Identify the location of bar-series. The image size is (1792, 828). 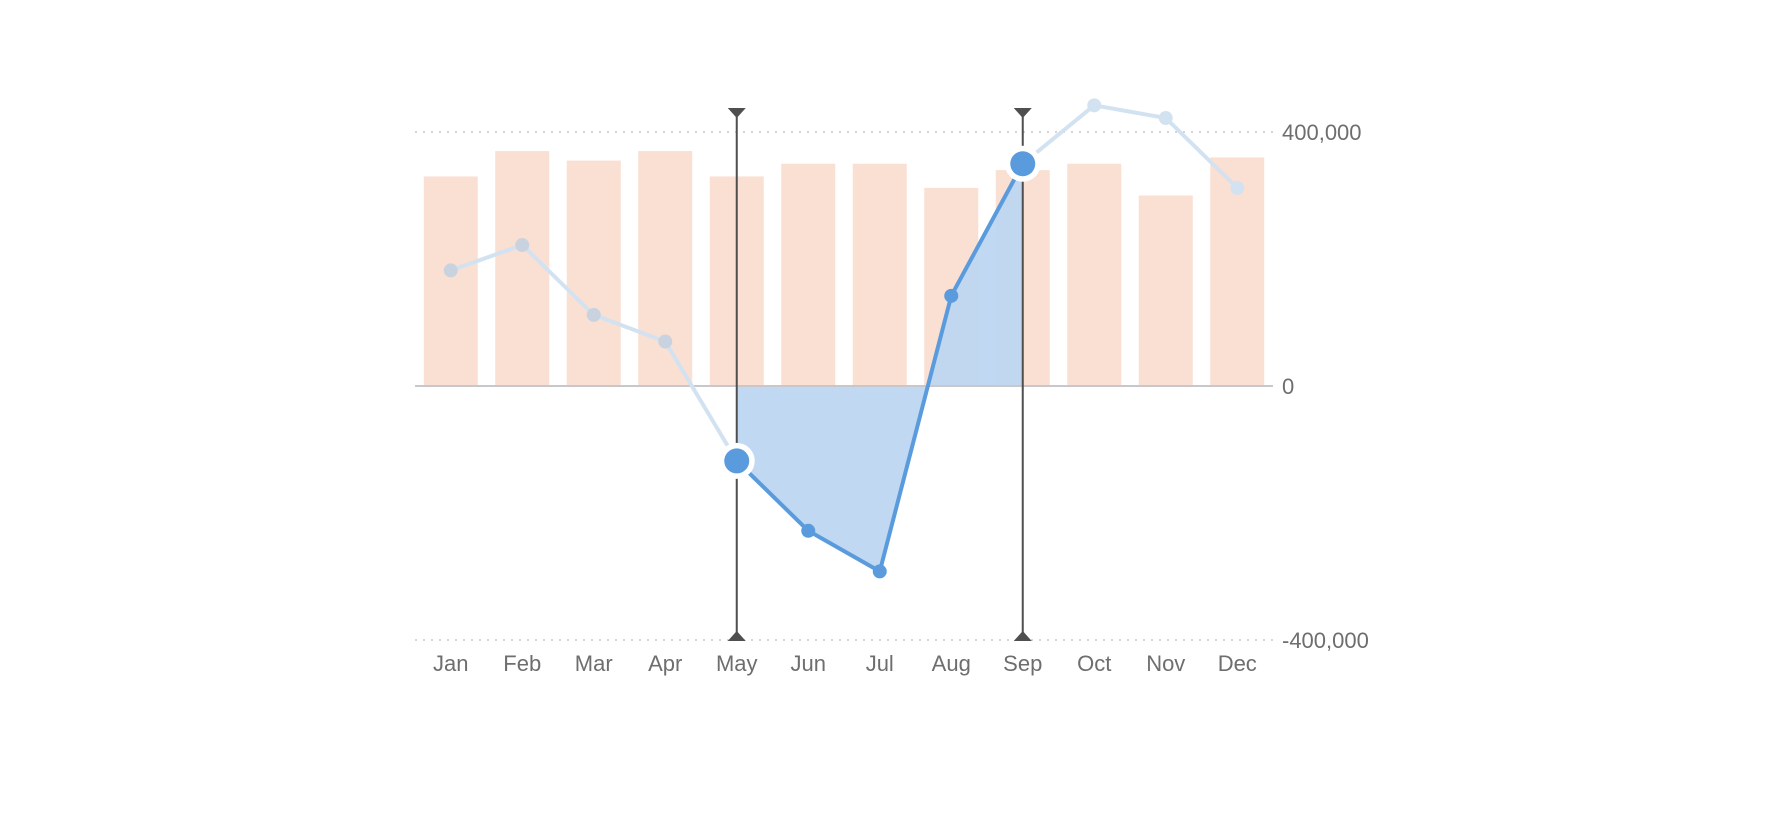
(844, 268).